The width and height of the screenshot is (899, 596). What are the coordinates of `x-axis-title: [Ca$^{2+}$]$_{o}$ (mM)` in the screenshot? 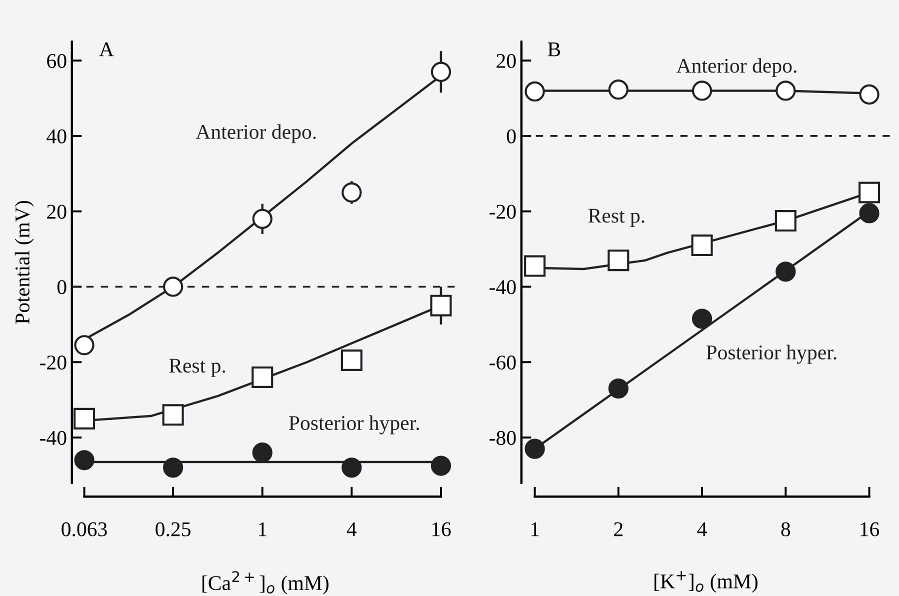 It's located at (265, 582).